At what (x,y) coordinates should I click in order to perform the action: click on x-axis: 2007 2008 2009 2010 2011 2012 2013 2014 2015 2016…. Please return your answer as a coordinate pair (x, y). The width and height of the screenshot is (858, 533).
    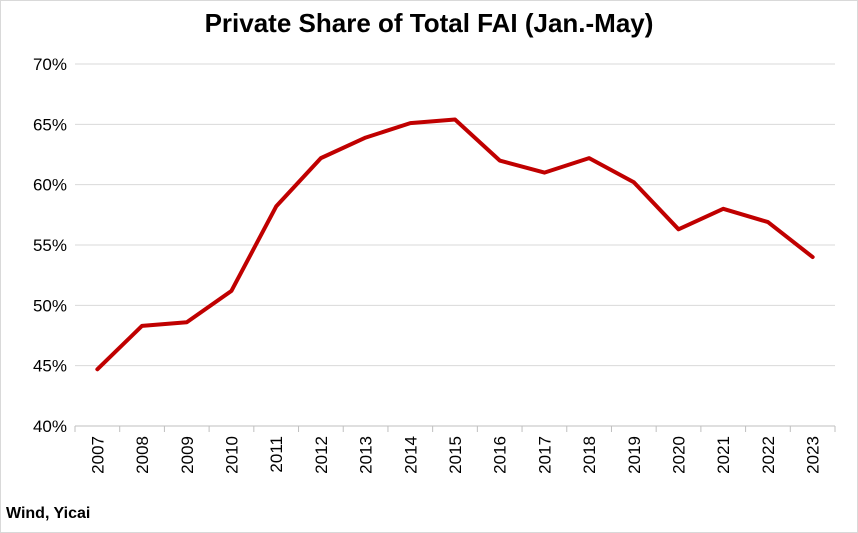
    Looking at the image, I should click on (455, 450).